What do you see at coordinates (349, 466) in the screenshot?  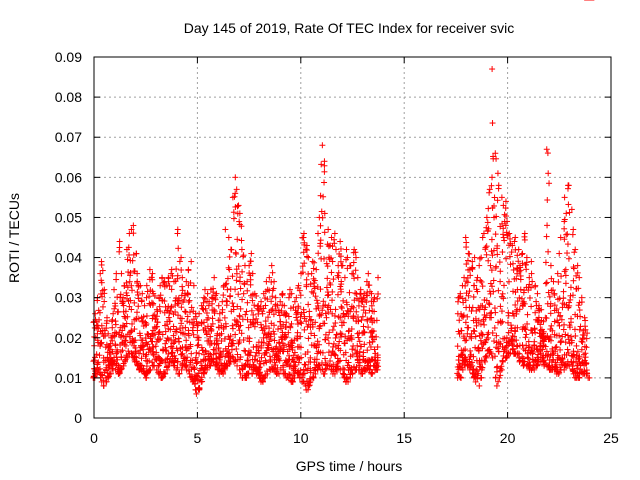 I see `x-axis-label: GPS time / hours` at bounding box center [349, 466].